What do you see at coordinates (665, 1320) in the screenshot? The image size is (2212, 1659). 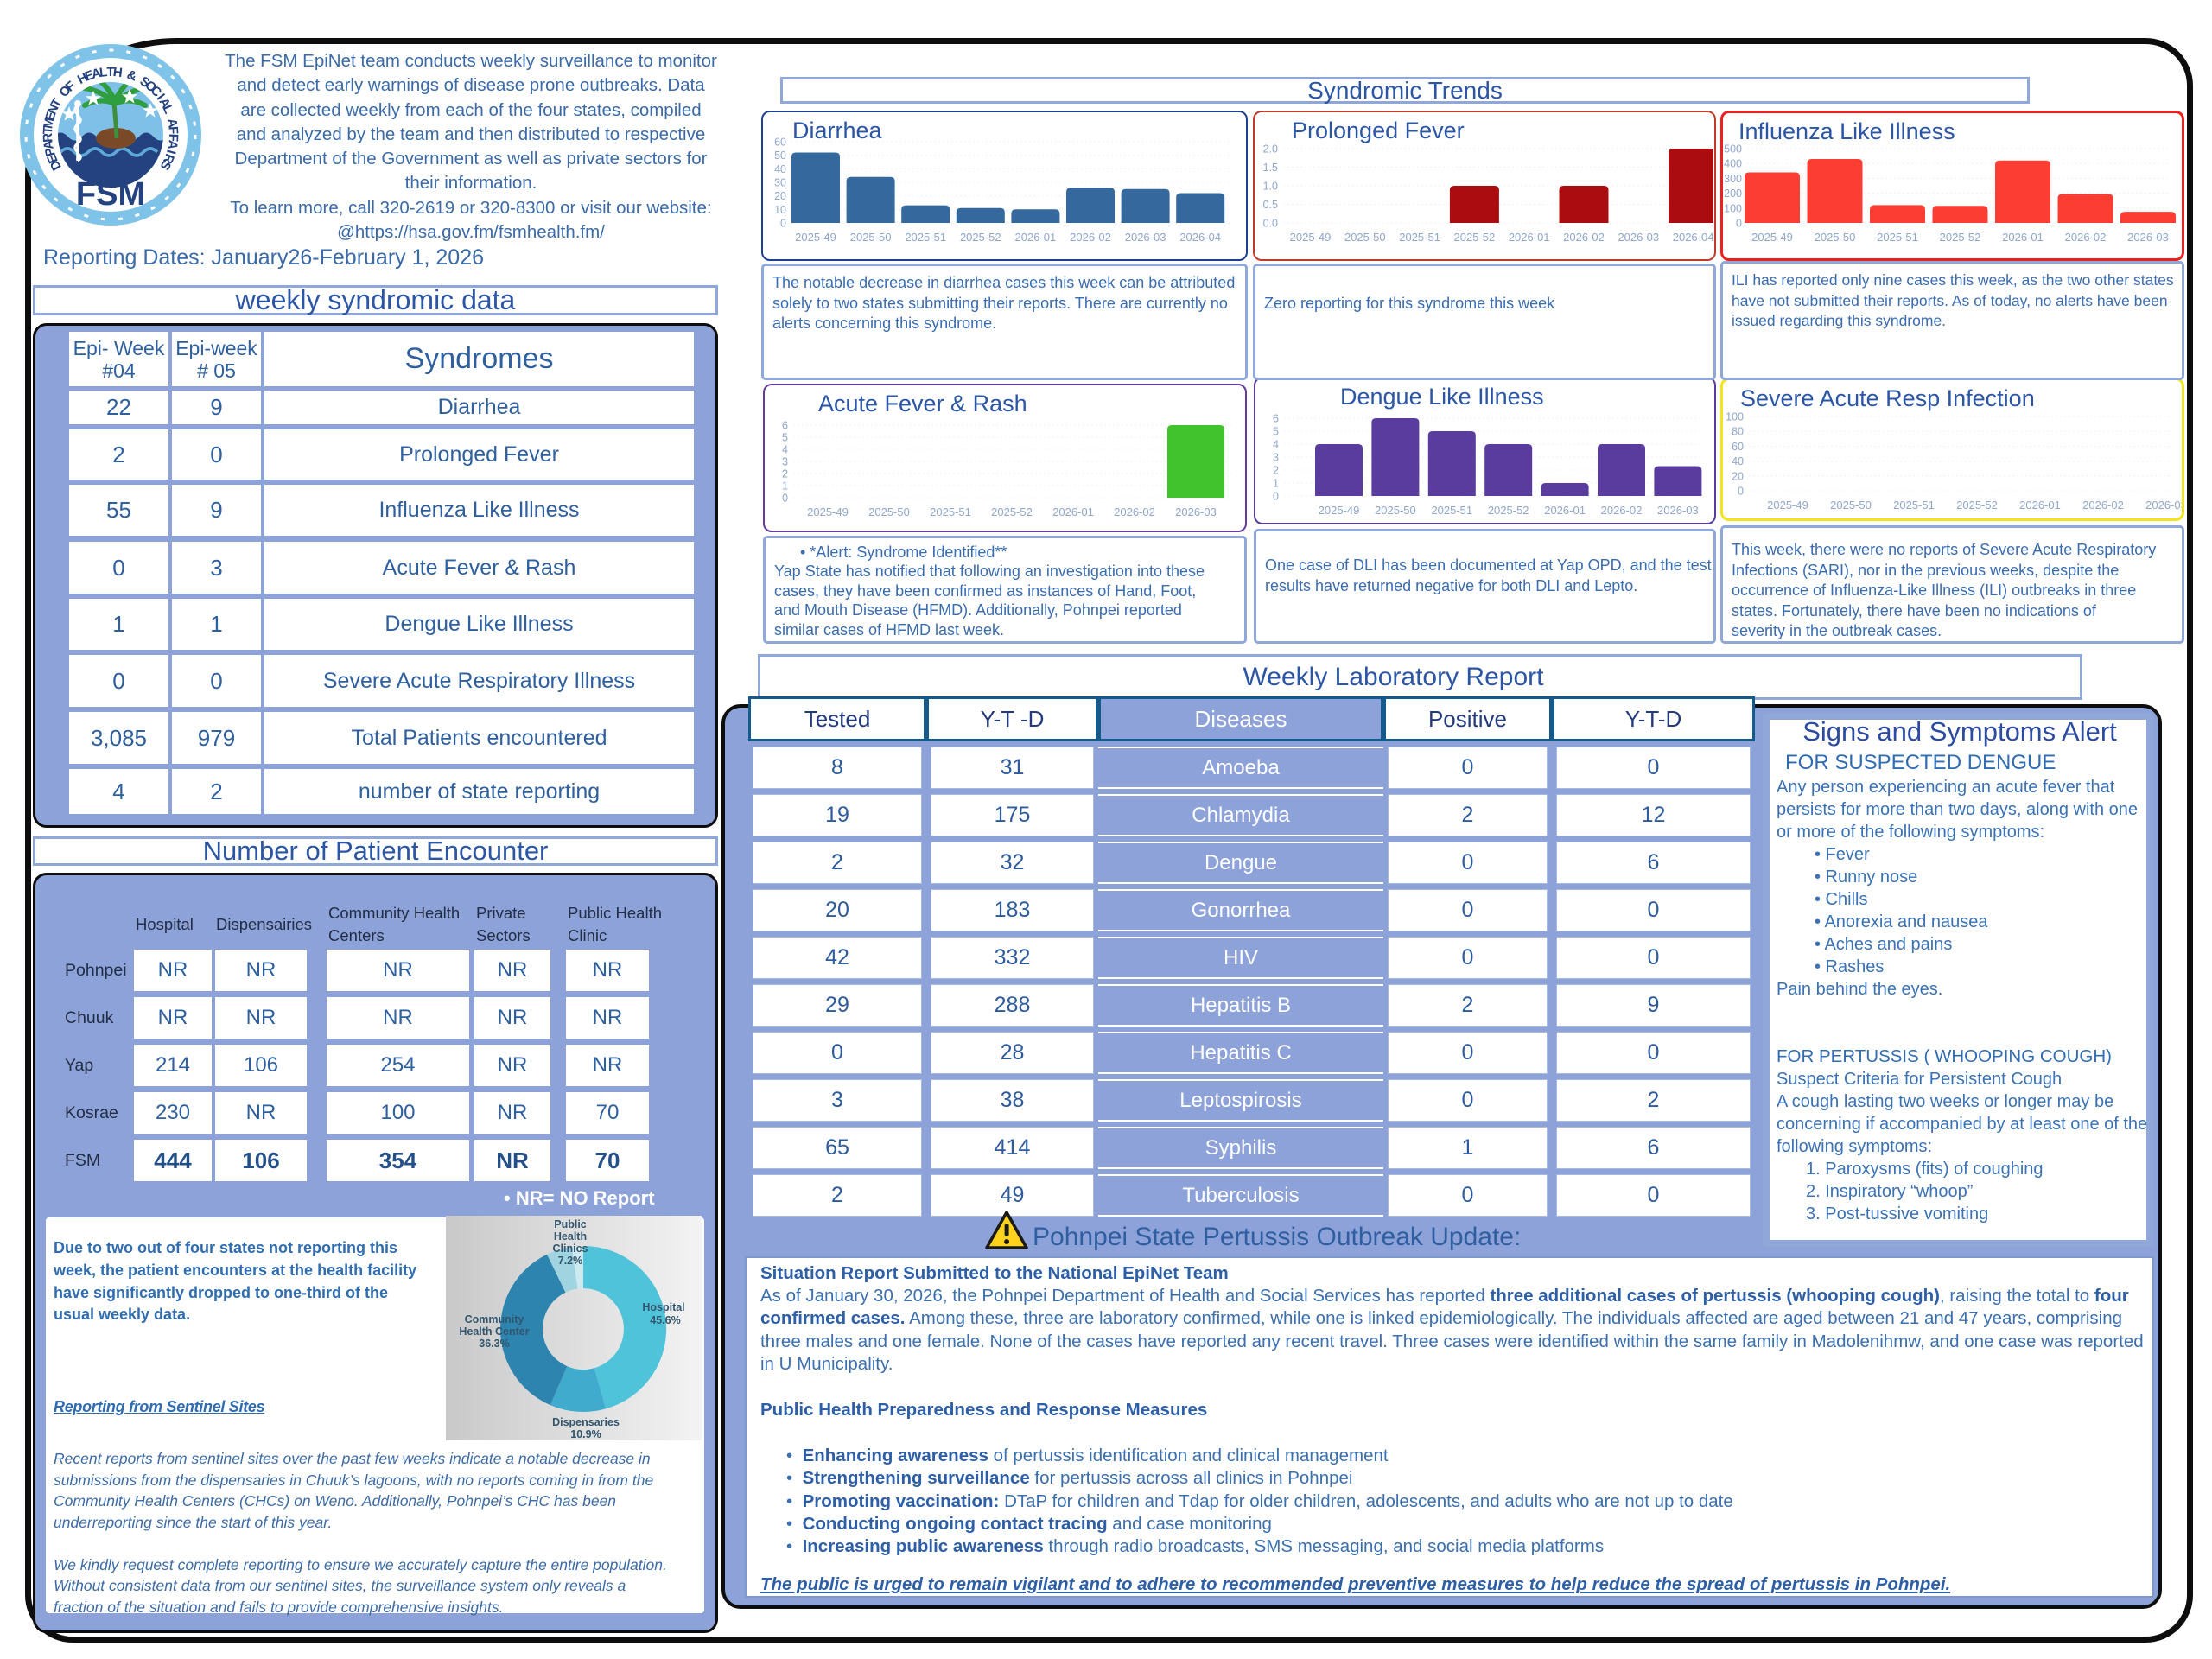 I see `svg-text: 45.6%` at bounding box center [665, 1320].